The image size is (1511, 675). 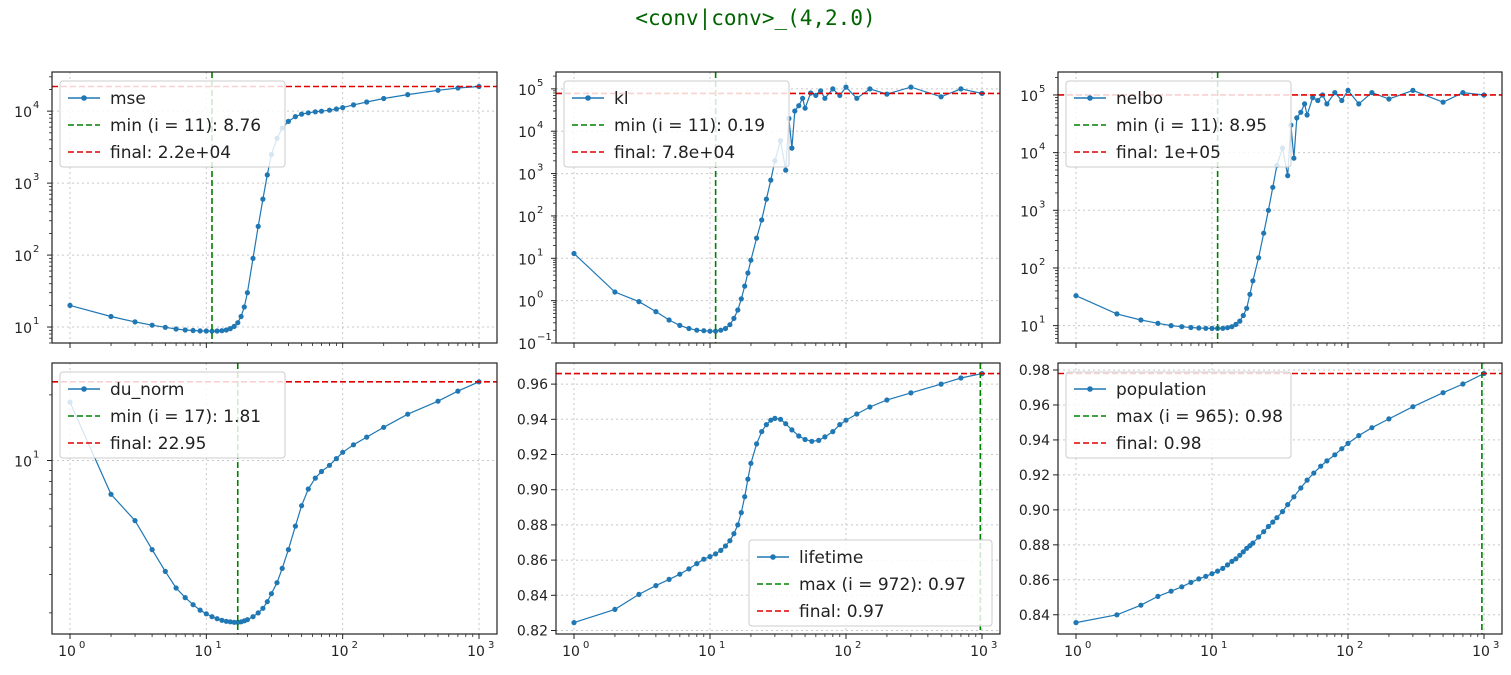 I want to click on legend-entry-final-label: final: 0.97, so click(x=842, y=612).